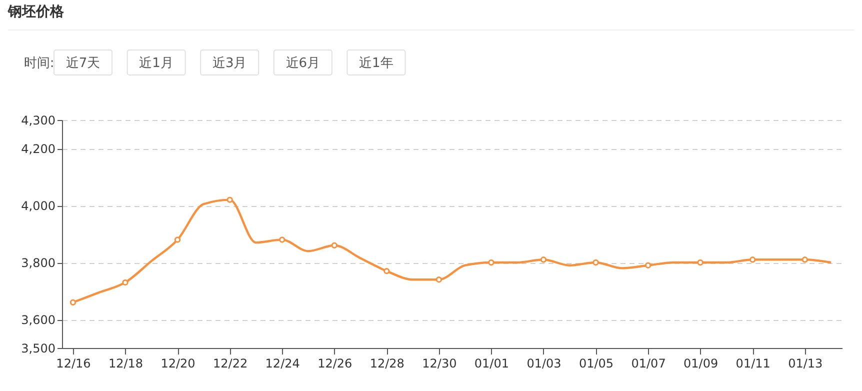  What do you see at coordinates (648, 363) in the screenshot?
I see `x-tick-label: 01/07` at bounding box center [648, 363].